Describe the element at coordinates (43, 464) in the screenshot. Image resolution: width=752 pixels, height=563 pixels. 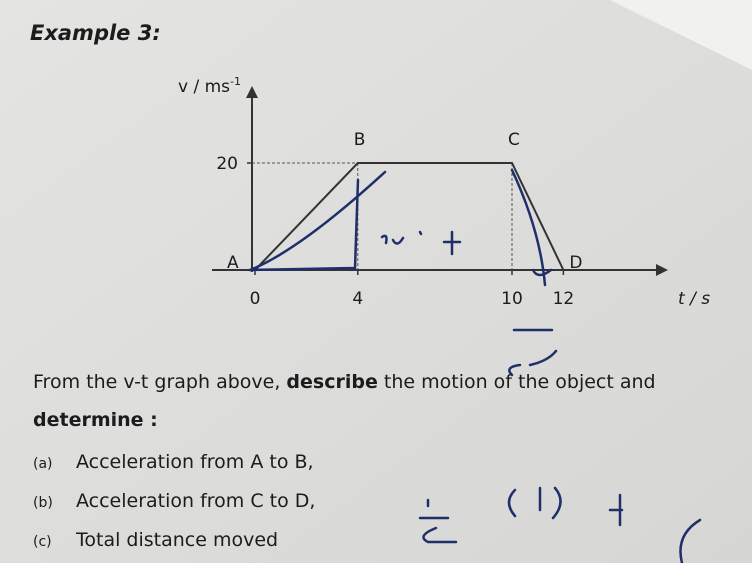
I see `item-marker: (a)` at that location.